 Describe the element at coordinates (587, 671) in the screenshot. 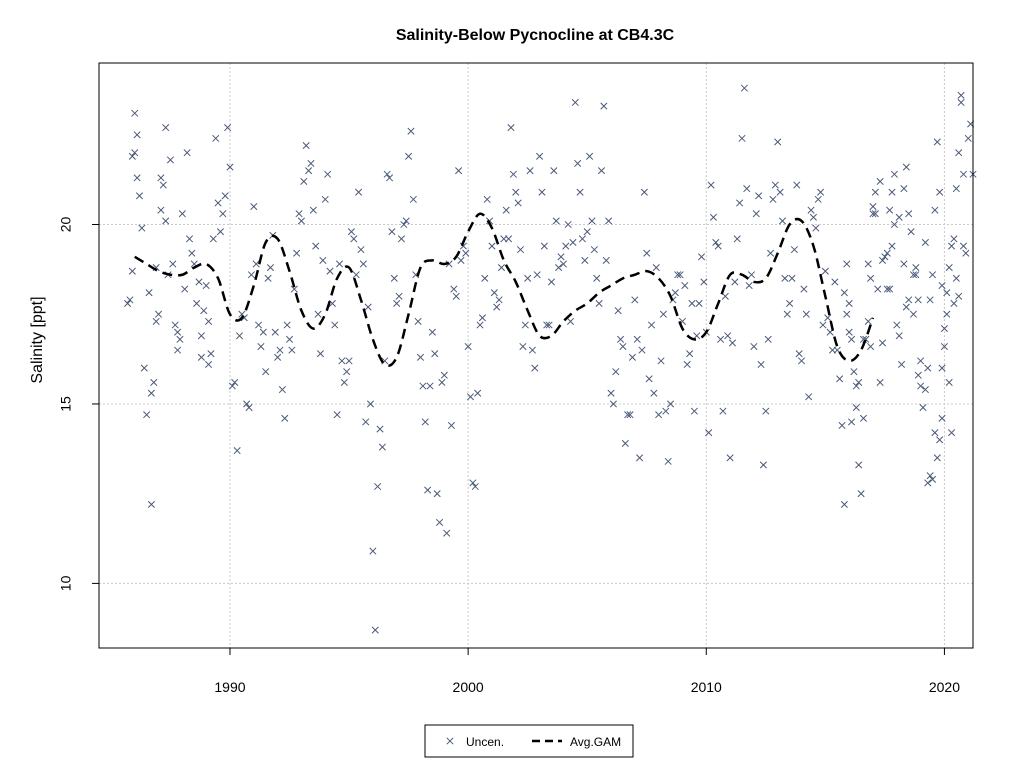

I see `x-axis: 1990 2000 2010 2020` at that location.